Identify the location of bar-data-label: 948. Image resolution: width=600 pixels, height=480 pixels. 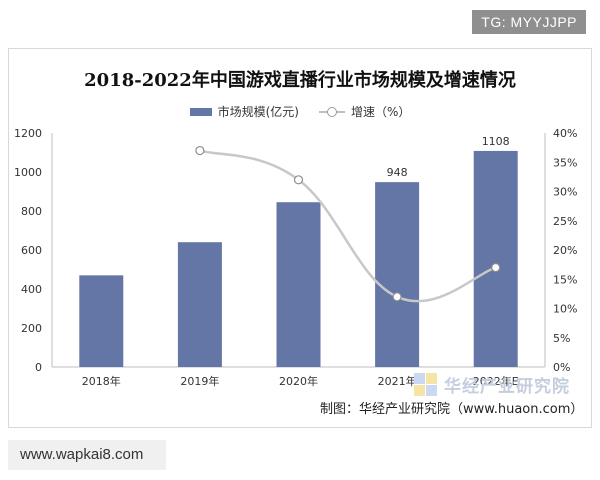
(397, 172).